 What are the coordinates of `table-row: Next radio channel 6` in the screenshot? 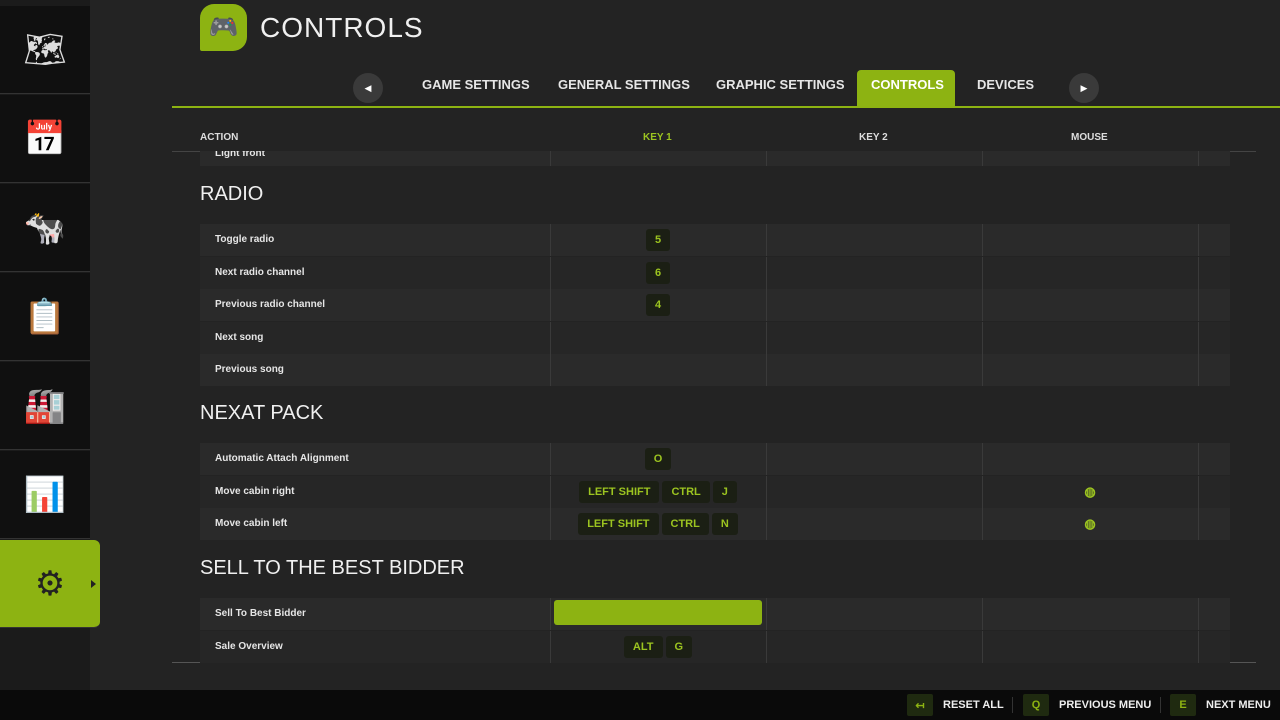 It's located at (715, 272).